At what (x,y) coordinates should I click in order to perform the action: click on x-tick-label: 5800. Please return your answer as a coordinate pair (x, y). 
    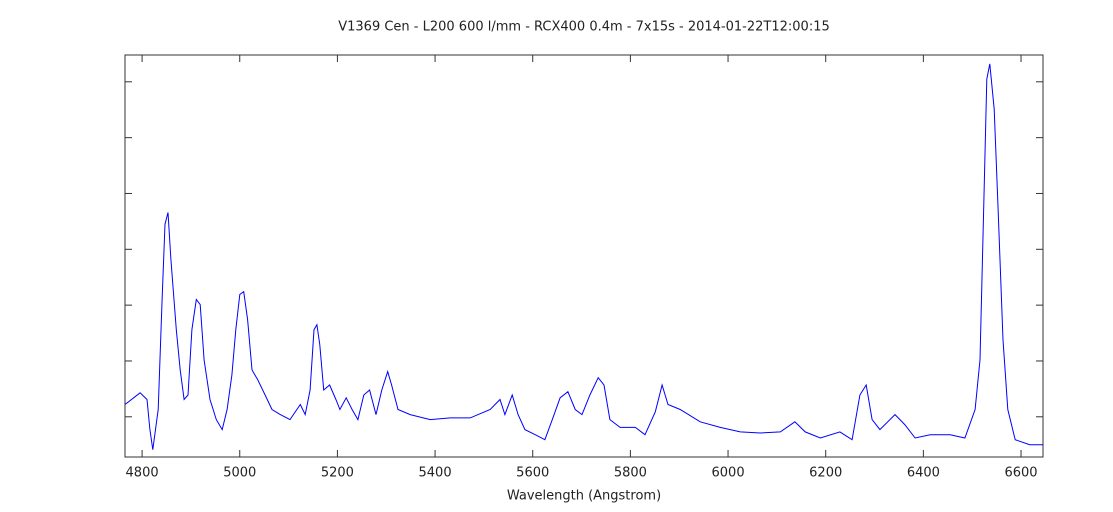
    Looking at the image, I should click on (630, 473).